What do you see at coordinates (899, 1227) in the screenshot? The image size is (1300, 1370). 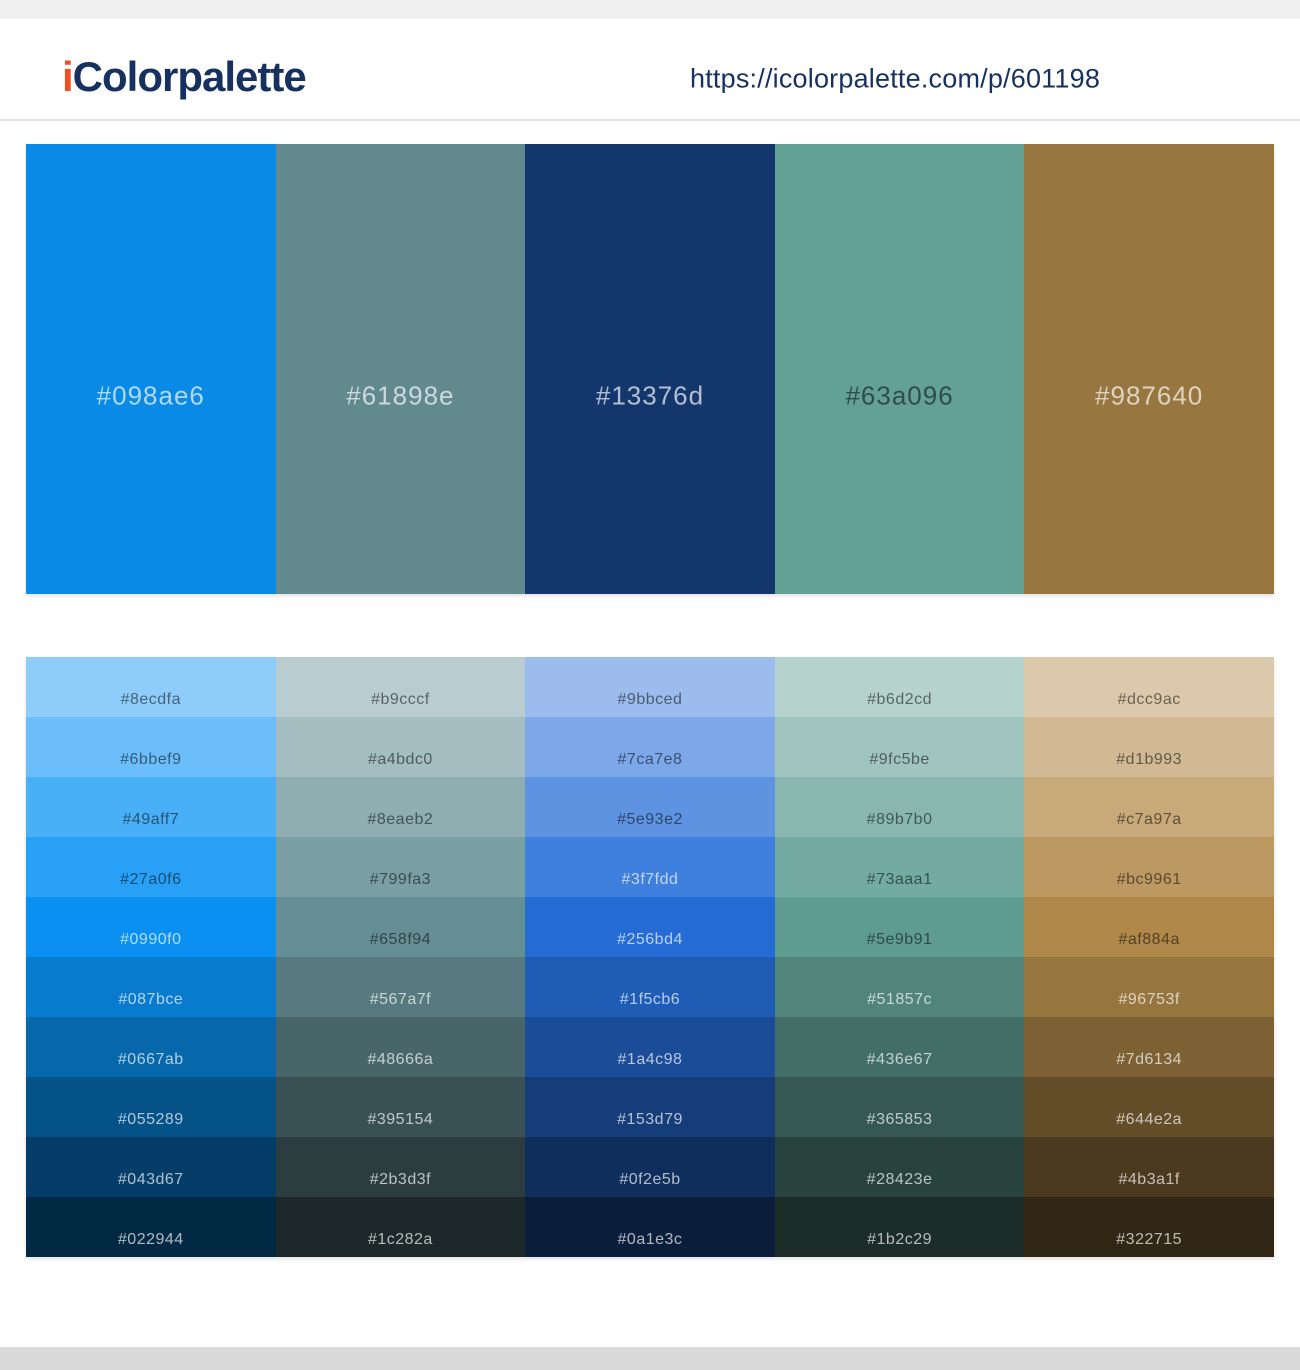 I see `shade-swatch: #1b2c29` at bounding box center [899, 1227].